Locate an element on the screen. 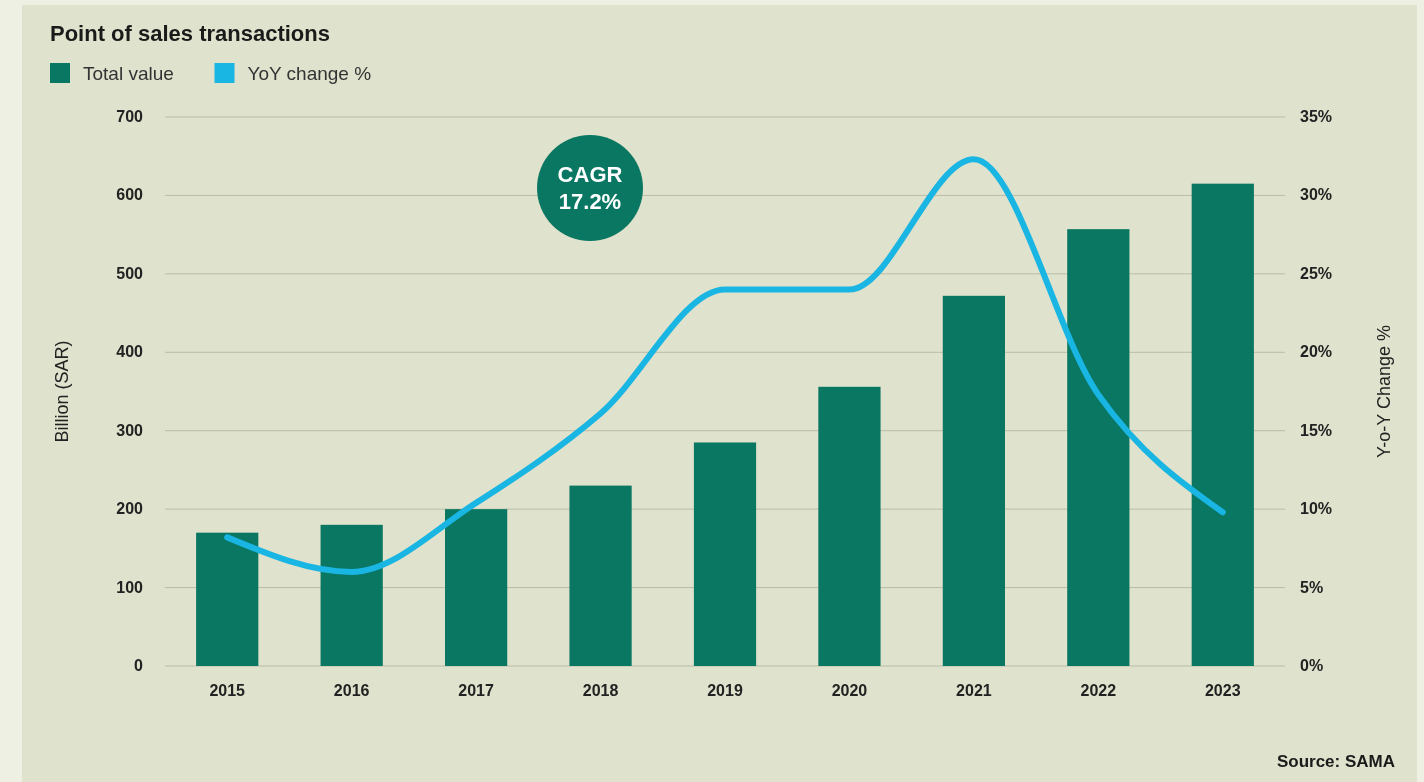 The image size is (1424, 782). x-tick-label: 2016 is located at coordinates (351, 690).